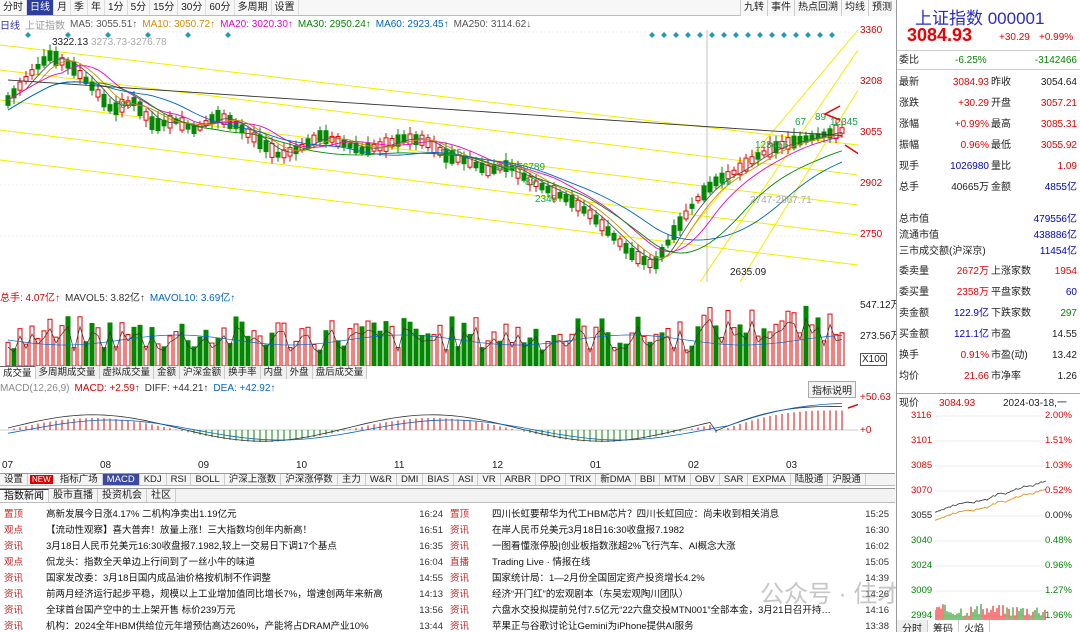 The width and height of the screenshot is (1080, 632). What do you see at coordinates (73, 495) in the screenshot?
I see `news-tab: 股市直播` at bounding box center [73, 495].